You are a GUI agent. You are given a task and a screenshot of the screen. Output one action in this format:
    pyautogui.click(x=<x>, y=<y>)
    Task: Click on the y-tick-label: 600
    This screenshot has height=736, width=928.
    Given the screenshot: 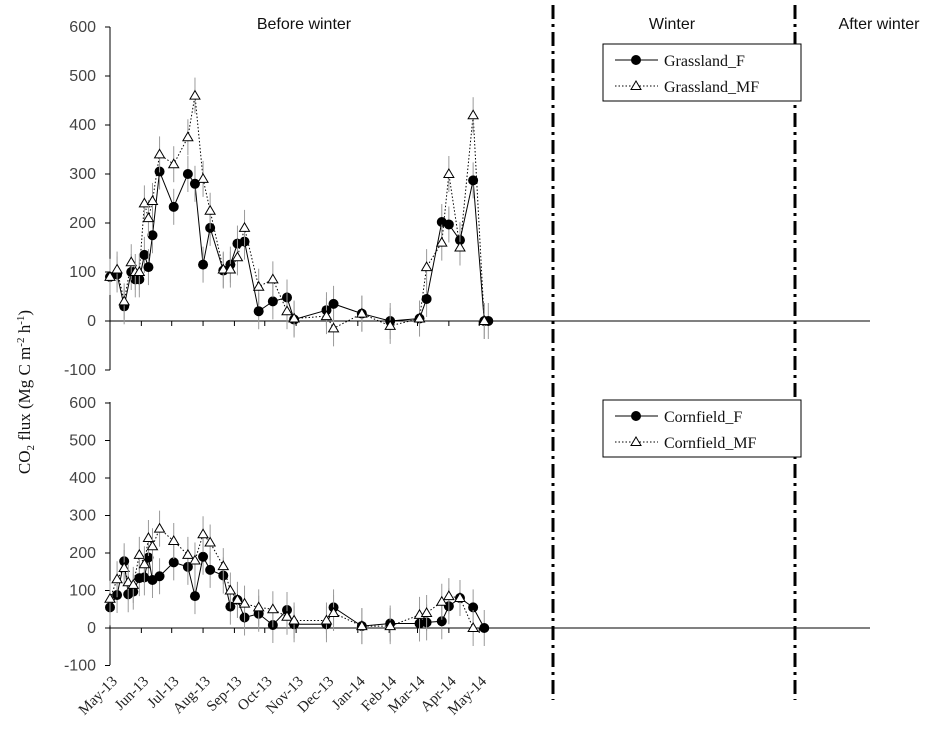 What is the action you would take?
    pyautogui.click(x=82, y=27)
    